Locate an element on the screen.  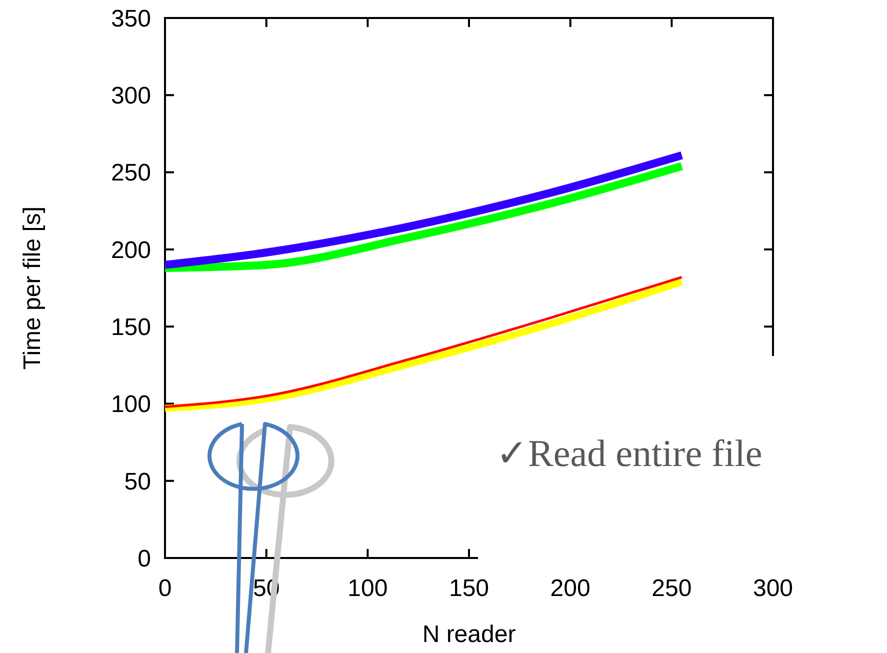
x-tick-label: 150 is located at coordinates (469, 588).